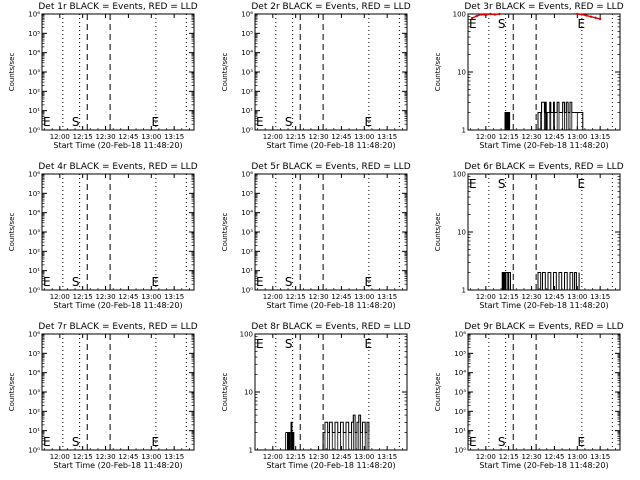  What do you see at coordinates (327, 432) in the screenshot?
I see `events-series` at bounding box center [327, 432].